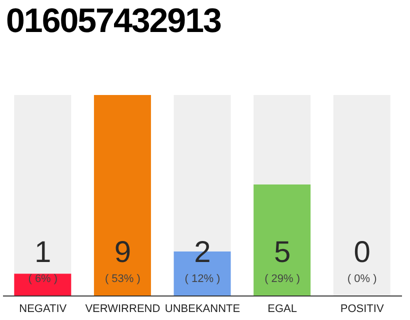  Describe the element at coordinates (282, 308) in the screenshot. I see `x-tick-label: EGAL` at that location.